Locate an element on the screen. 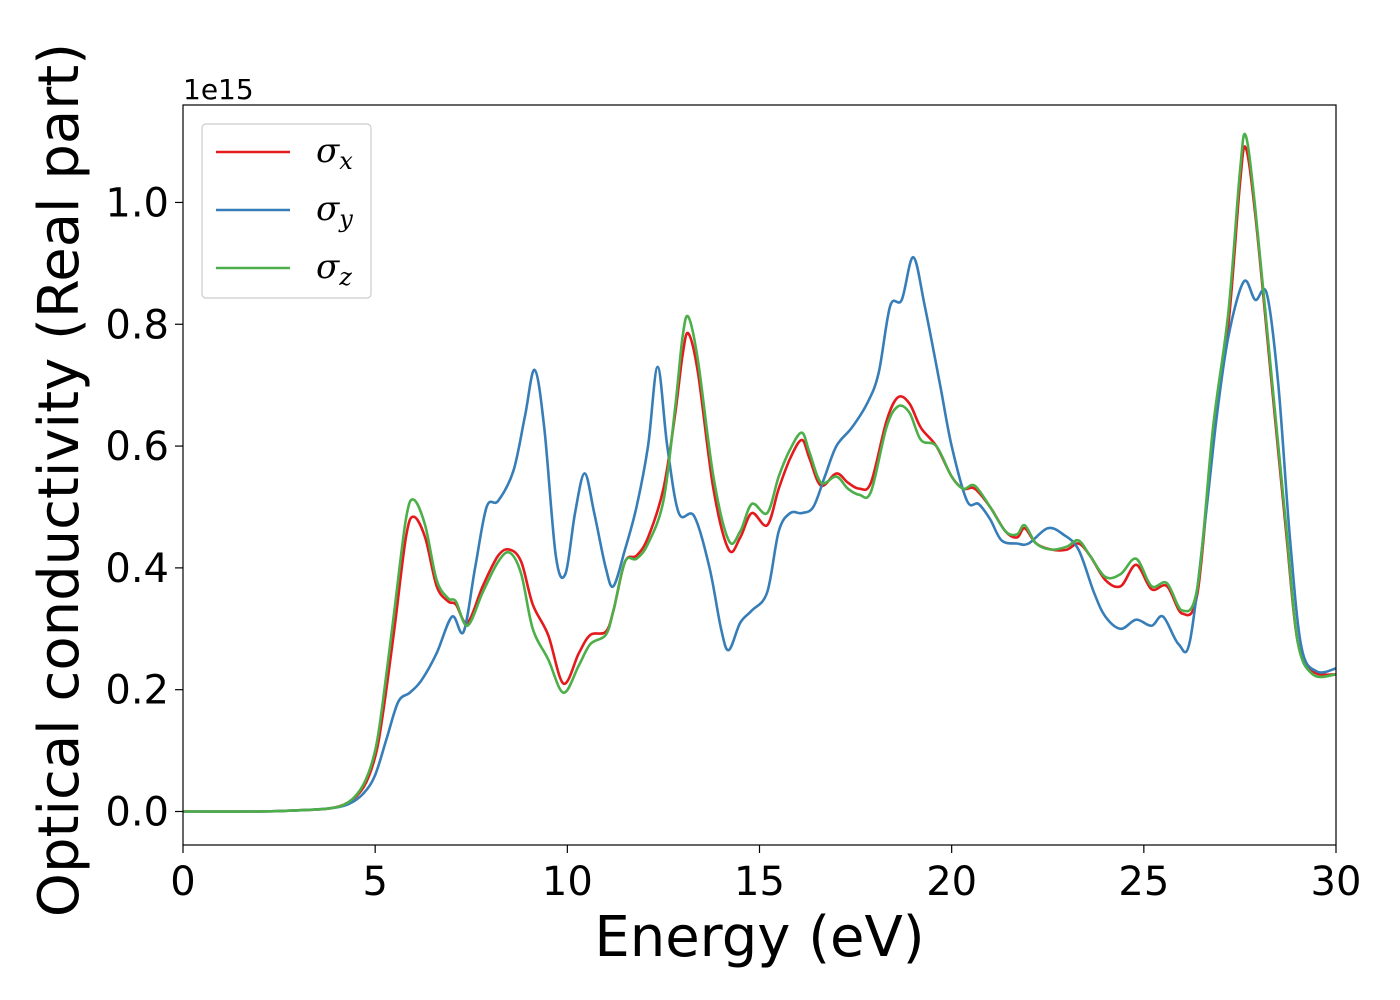 This screenshot has width=1400, height=1000. y-axis: 0.0 0.2 0.4 0.6 0.8 1.0 is located at coordinates (144, 508).